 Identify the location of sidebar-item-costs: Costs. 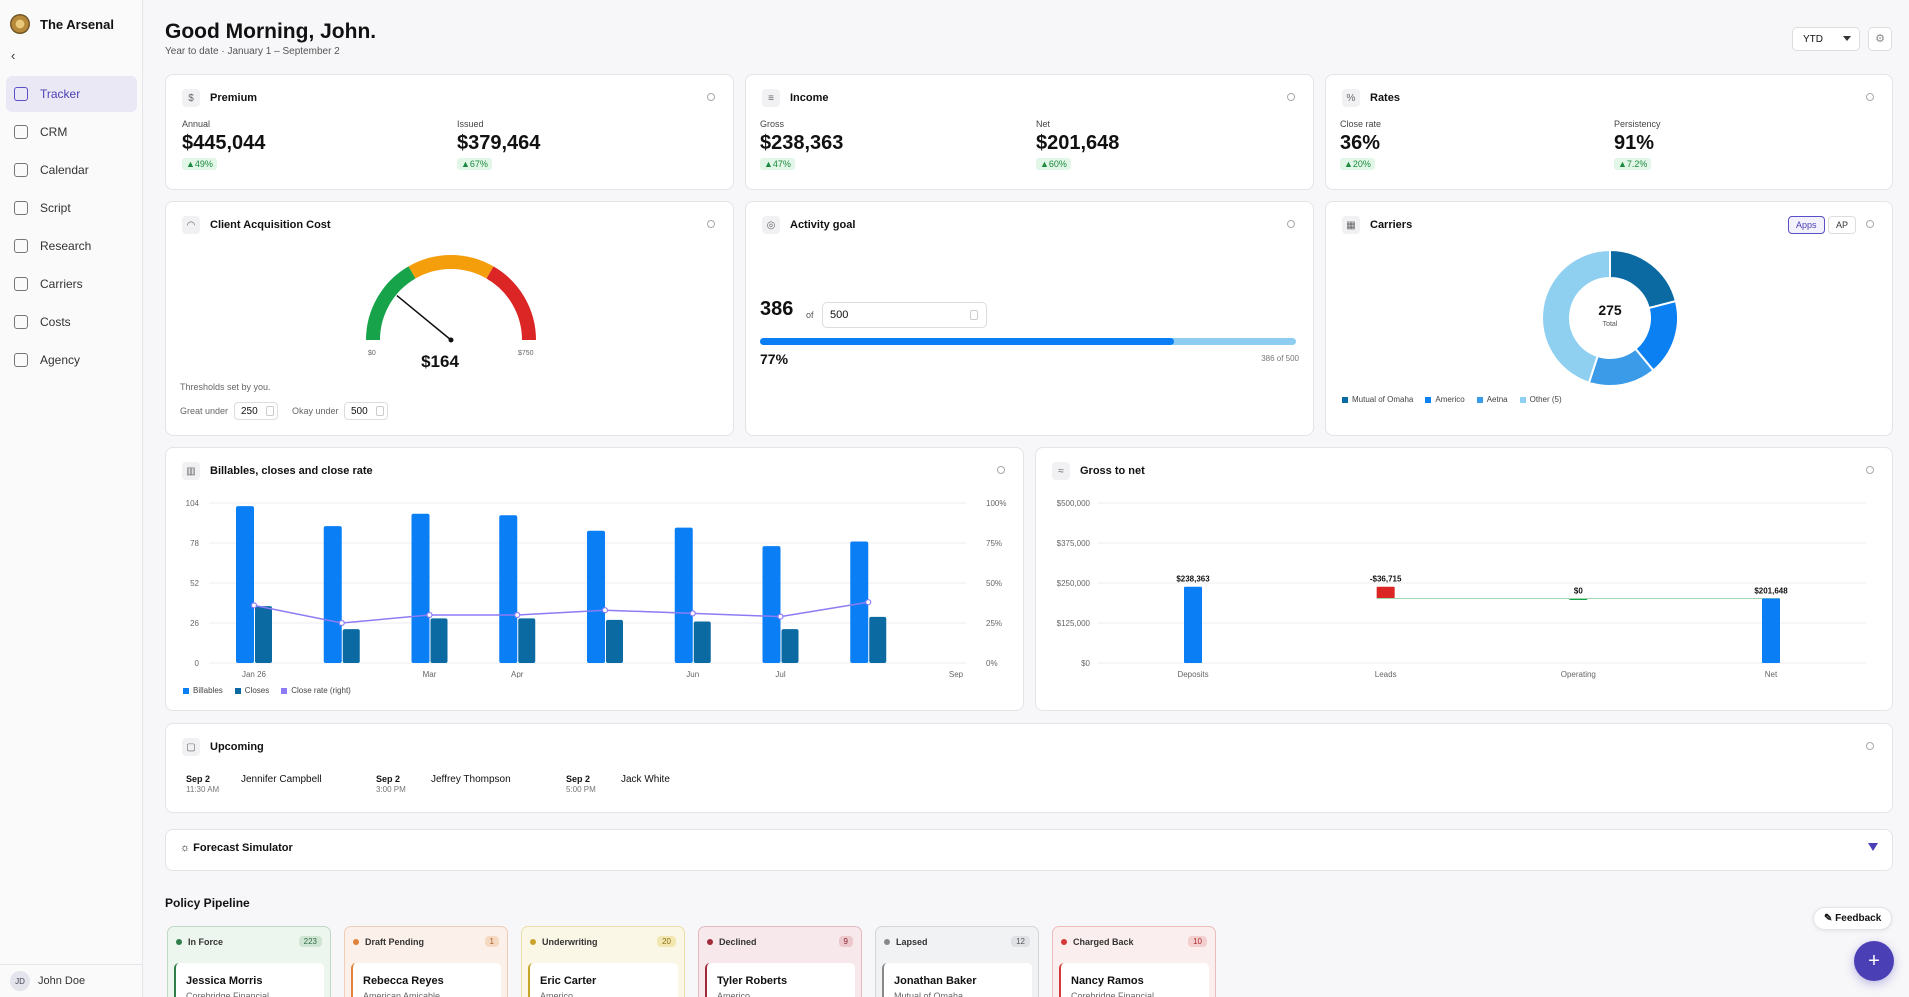
(71, 322).